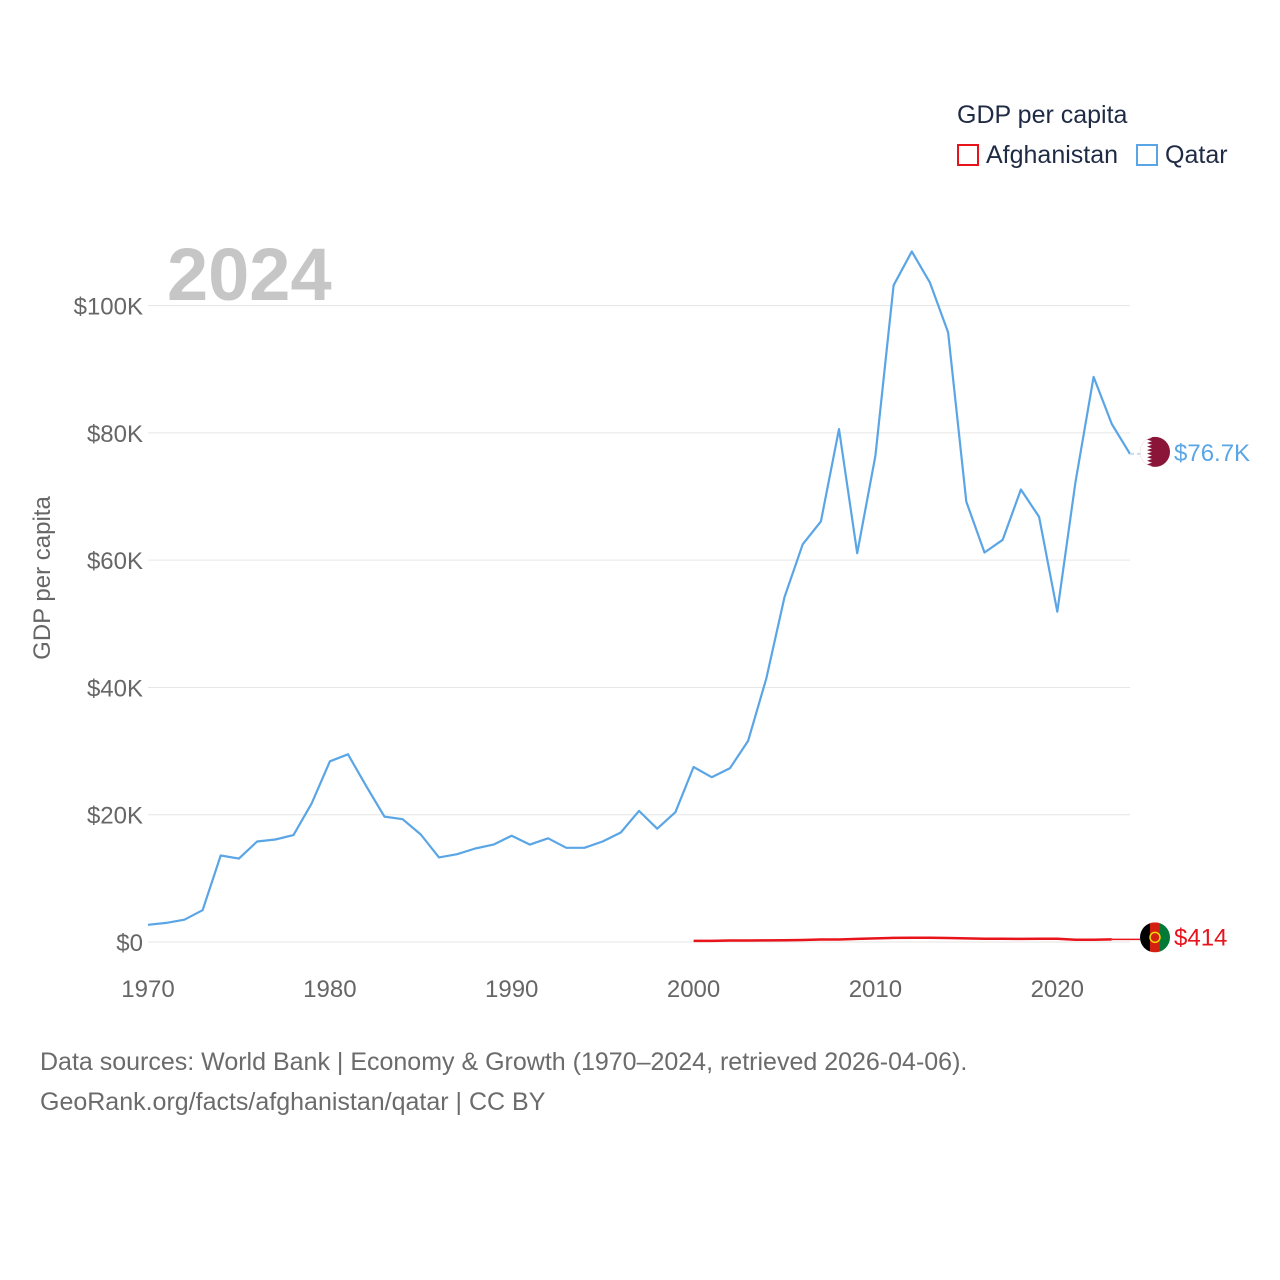 This screenshot has width=1280, height=1280. I want to click on y-tick-label-2: $40K, so click(115, 688).